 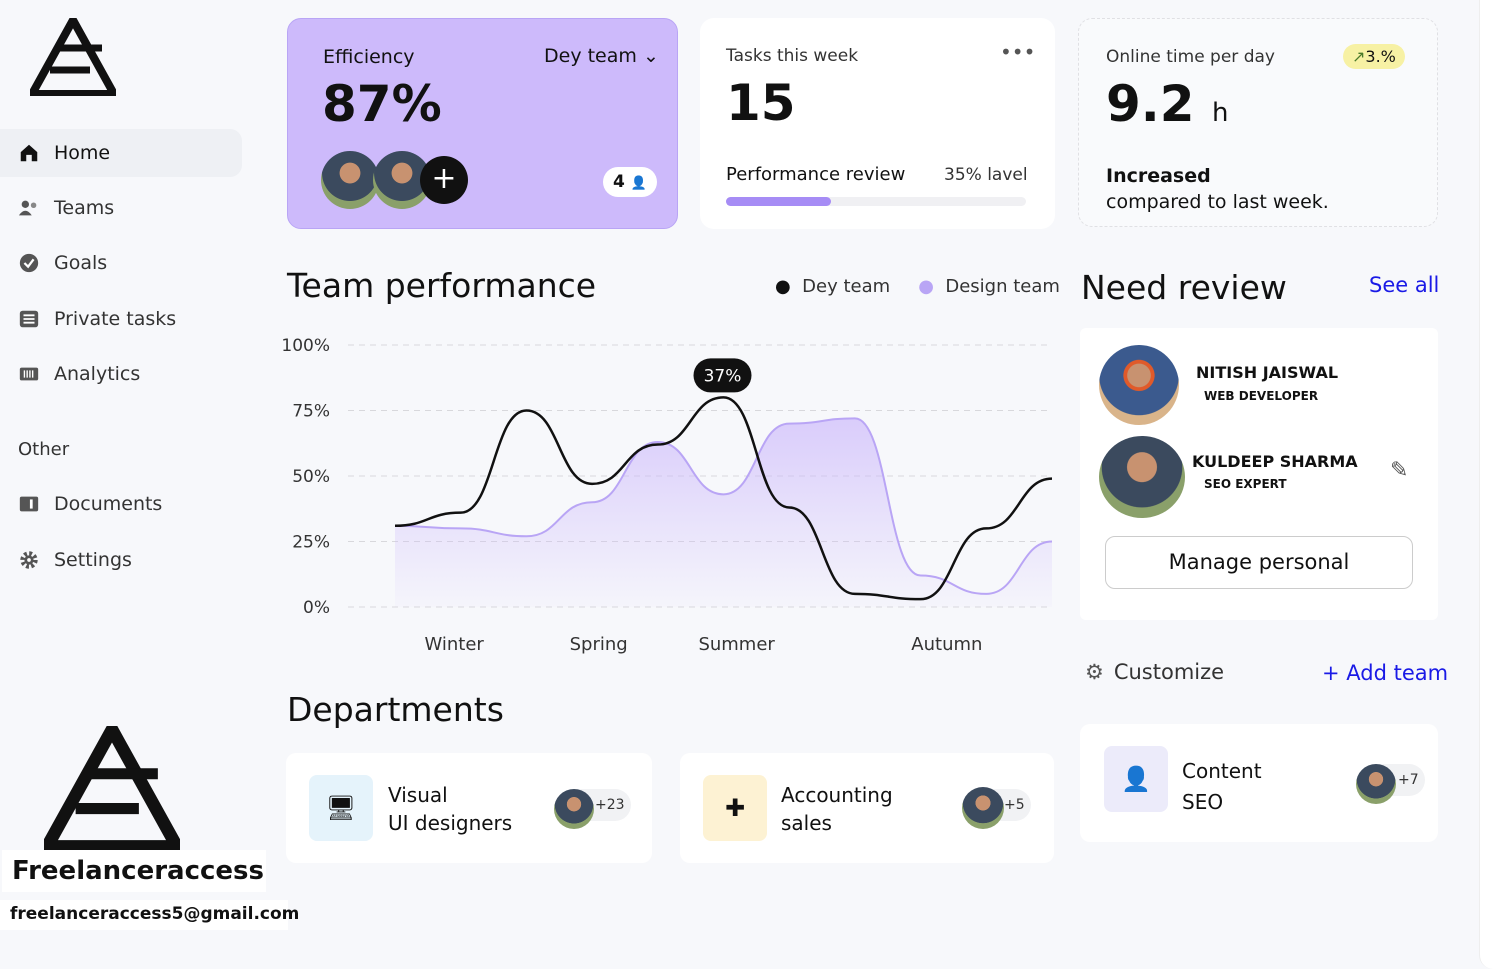 I want to click on review-label: Performance review, so click(x=816, y=174).